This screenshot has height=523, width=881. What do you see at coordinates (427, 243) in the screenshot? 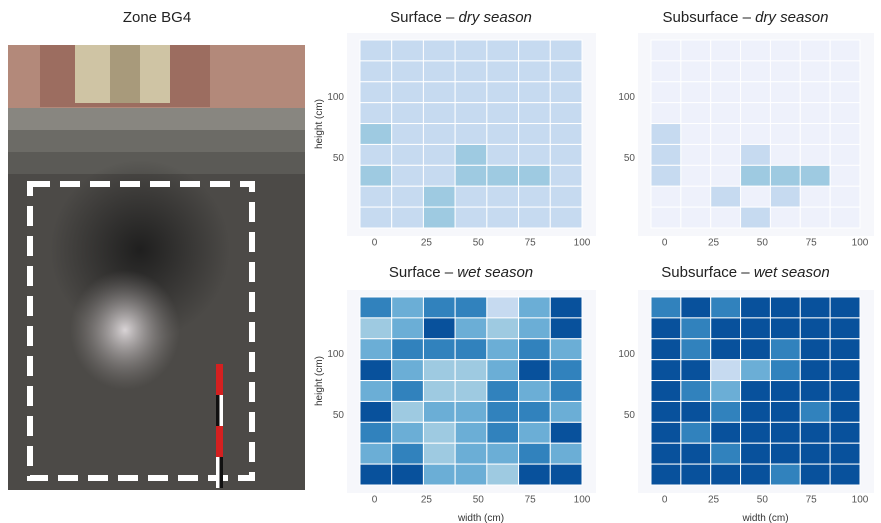
I see `x-tick-label: 25` at bounding box center [427, 243].